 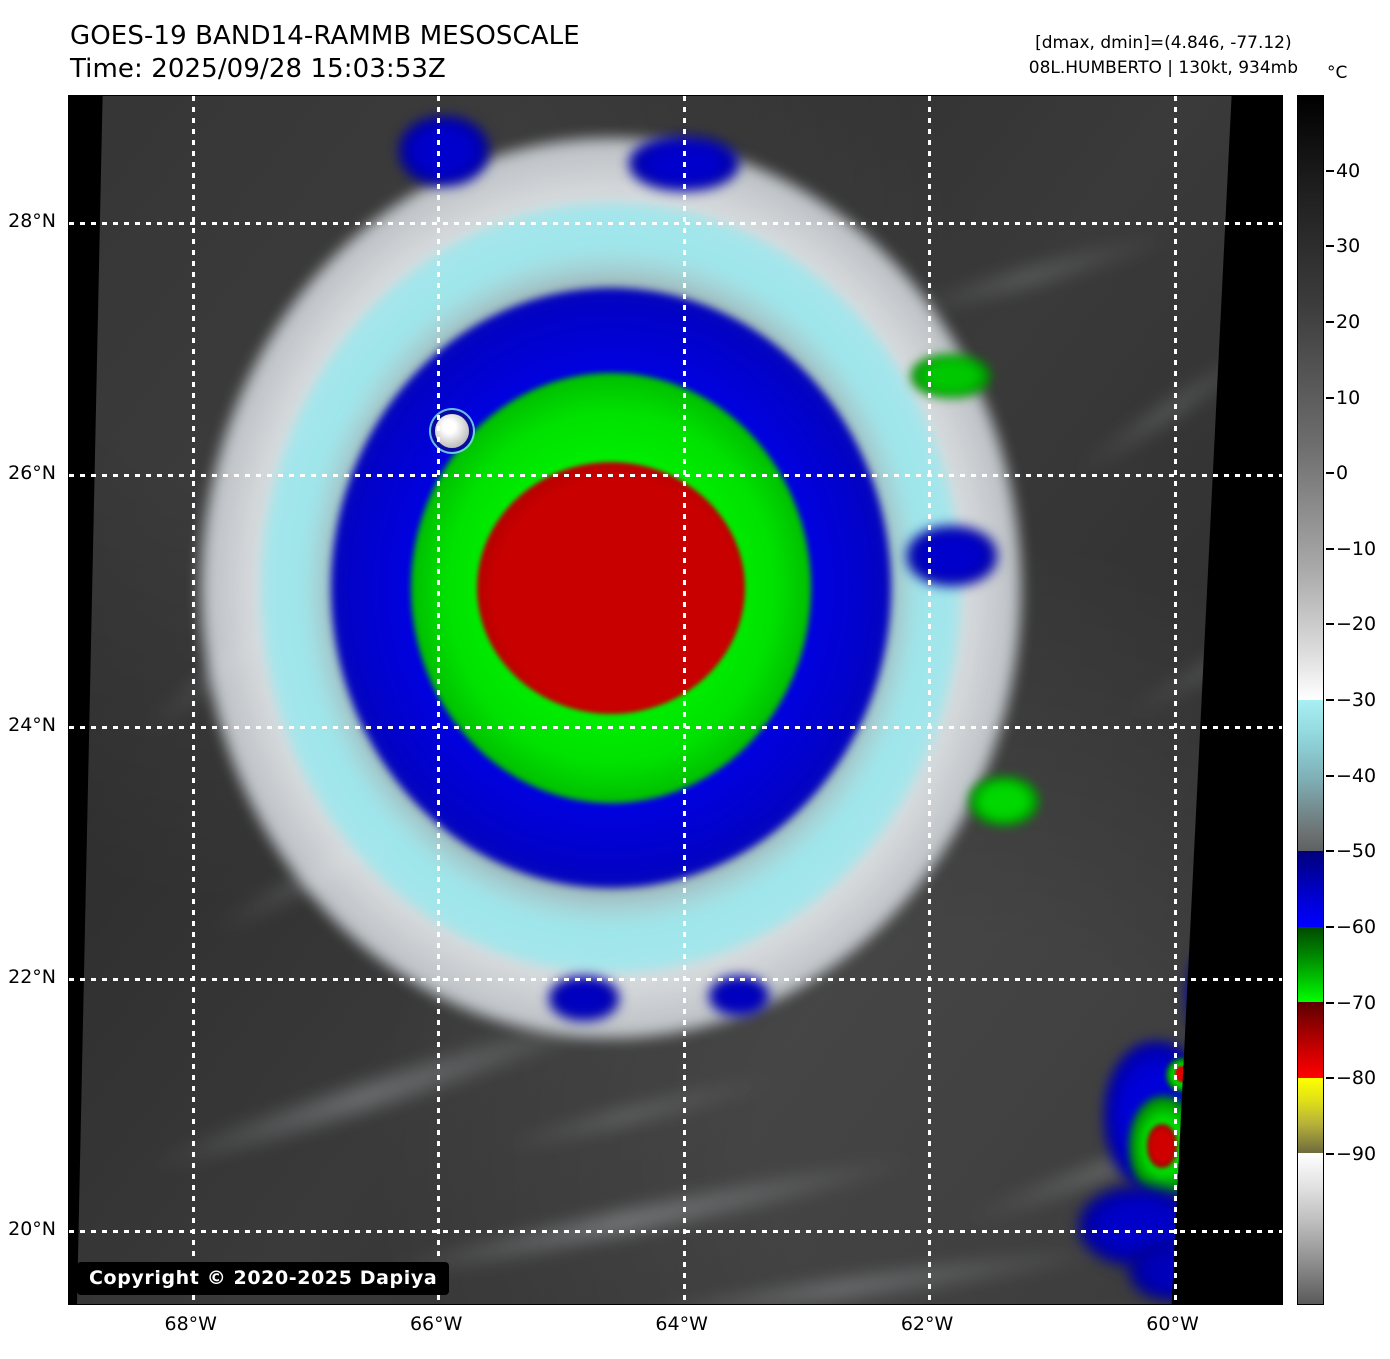 What do you see at coordinates (1310, 964) in the screenshot?
I see `colorbar-green-band` at bounding box center [1310, 964].